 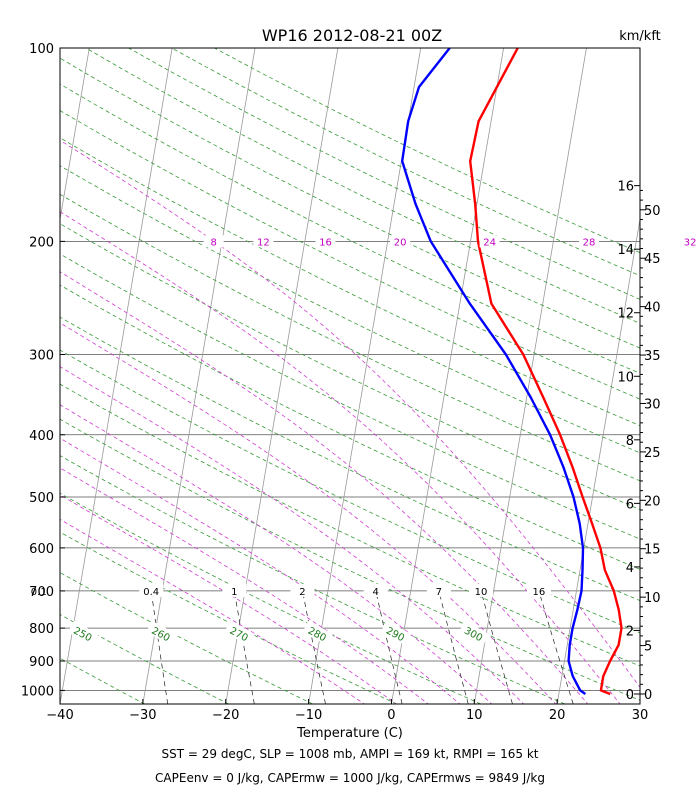 I want to click on pressure-tick-label: 400, so click(x=41, y=436).